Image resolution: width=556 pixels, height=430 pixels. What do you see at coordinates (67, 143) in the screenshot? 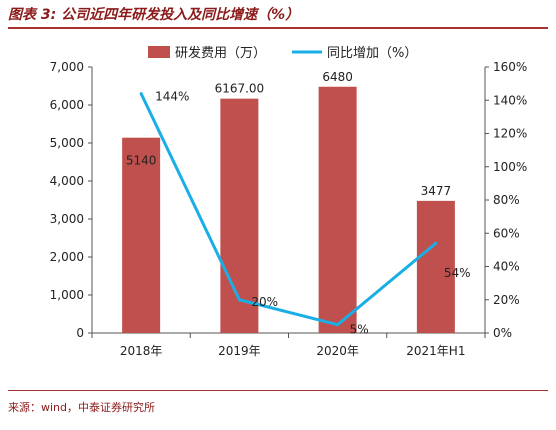
I see `y-left-tick-label: 5,000` at bounding box center [67, 143].